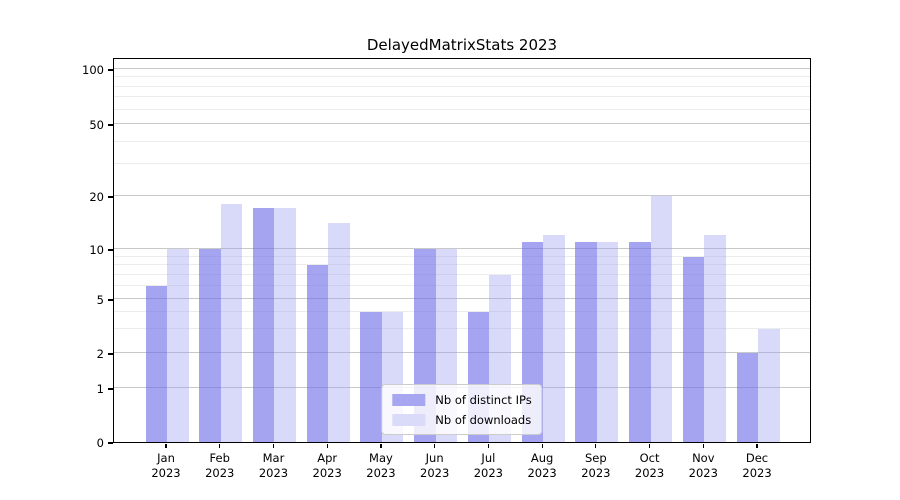  Describe the element at coordinates (715, 338) in the screenshot. I see `bar-downloads-nov` at that location.